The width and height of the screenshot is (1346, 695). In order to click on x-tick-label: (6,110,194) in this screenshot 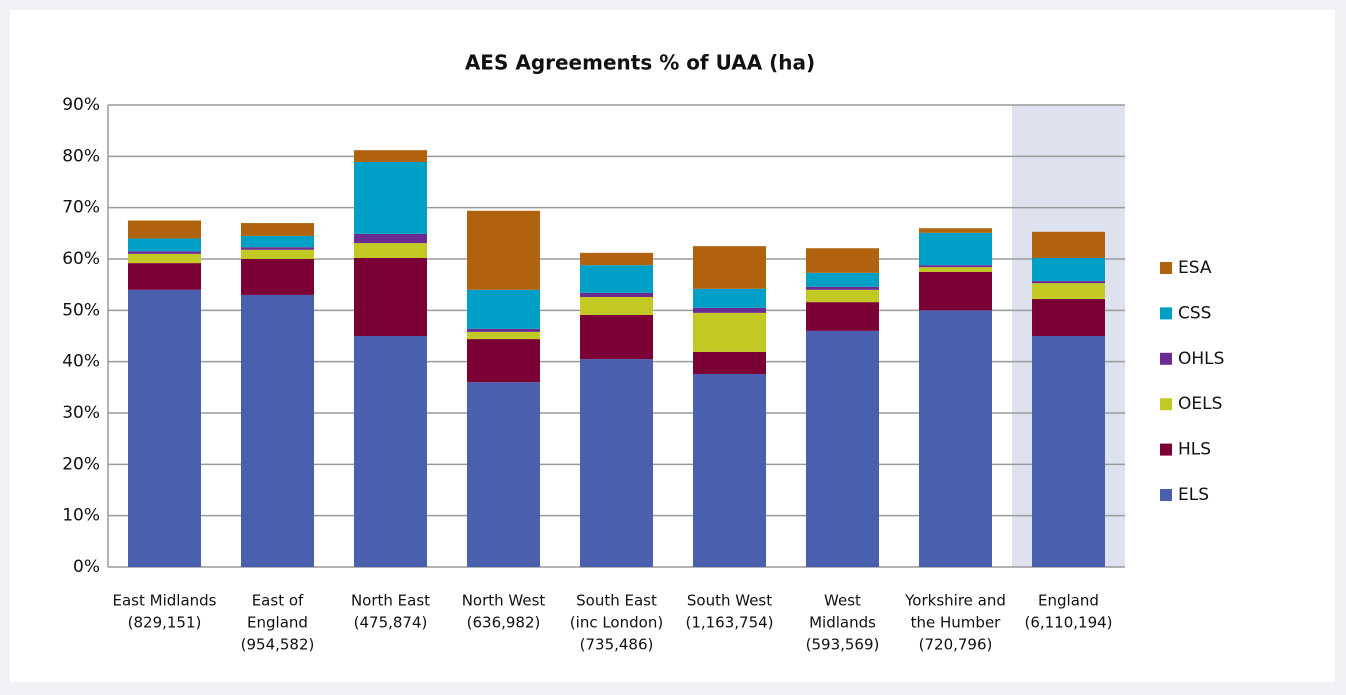, I will do `click(1068, 623)`.